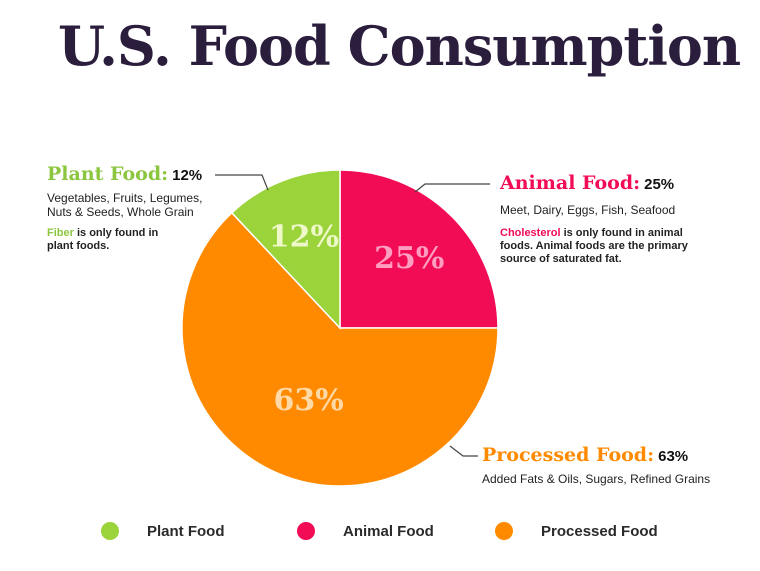 Image resolution: width=760 pixels, height=571 pixels. I want to click on animal-food-pct: 25%, so click(659, 184).